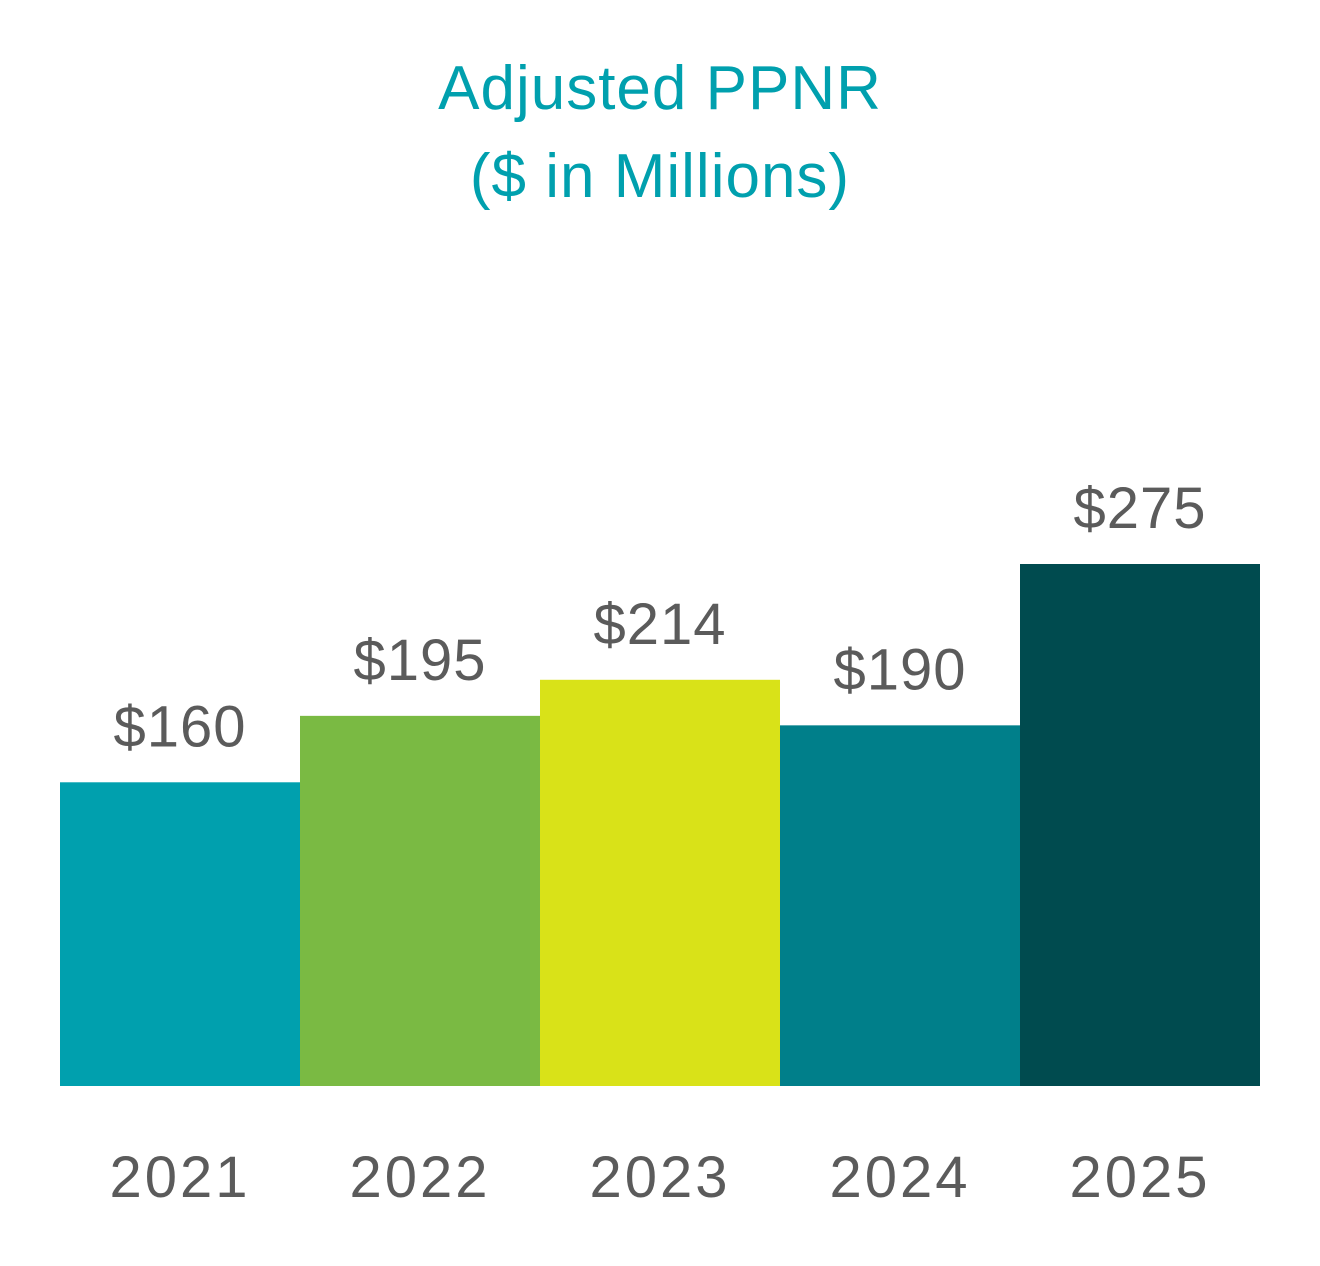 Image resolution: width=1320 pixels, height=1266 pixels. I want to click on bar-2023, so click(660, 882).